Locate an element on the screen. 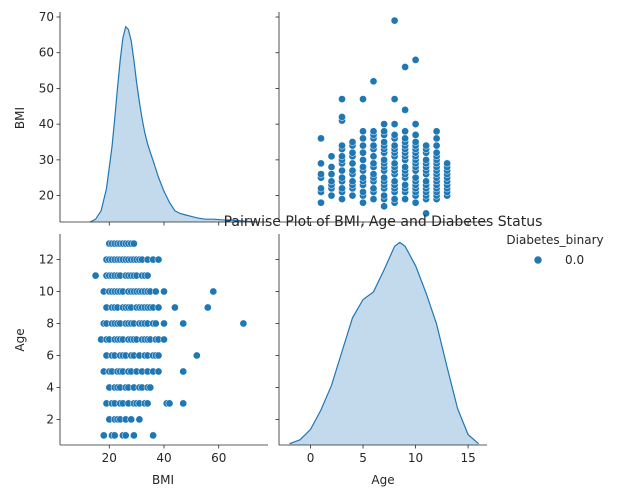  y-tick-label: 2 is located at coordinates (50, 419).